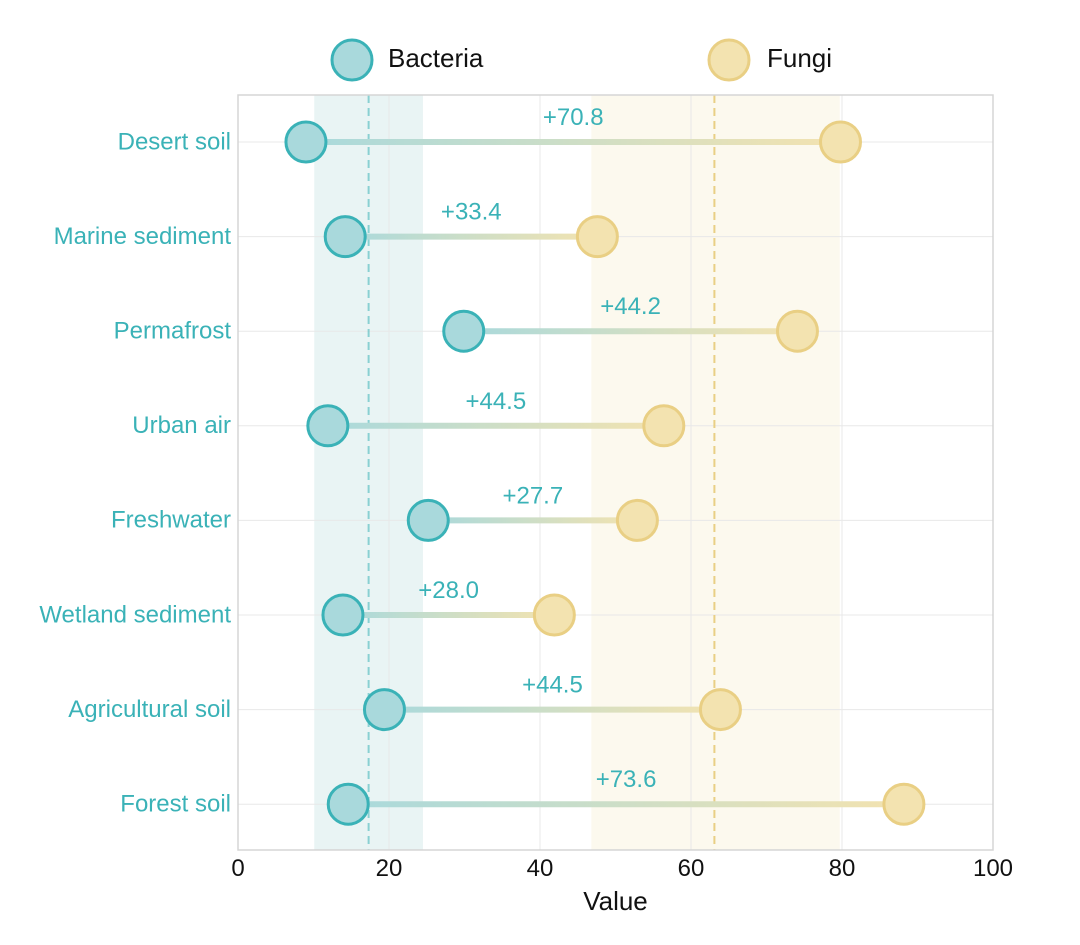  I want to click on x-tick-label: 60, so click(691, 868).